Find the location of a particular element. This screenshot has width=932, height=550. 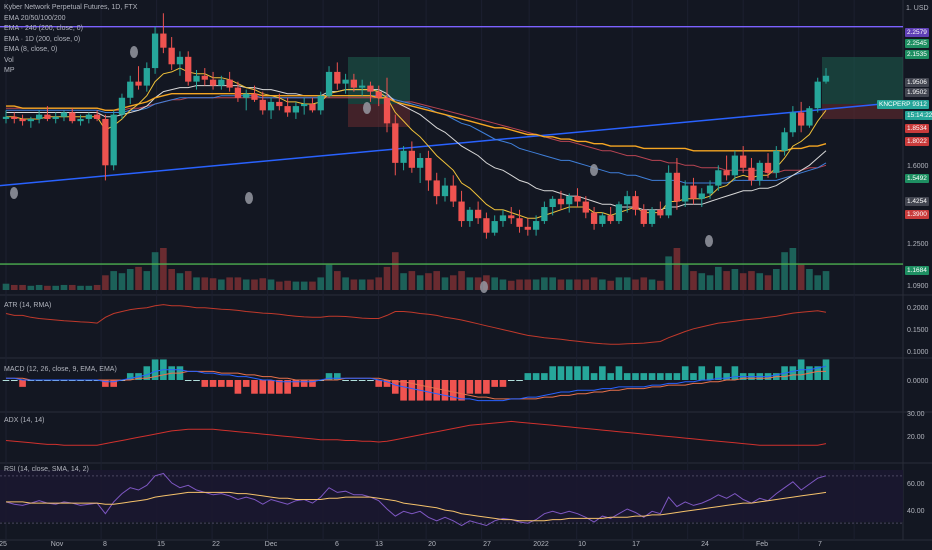

indicator-ema-ribbon: EMA 20/50/100/200 is located at coordinates (35, 18).